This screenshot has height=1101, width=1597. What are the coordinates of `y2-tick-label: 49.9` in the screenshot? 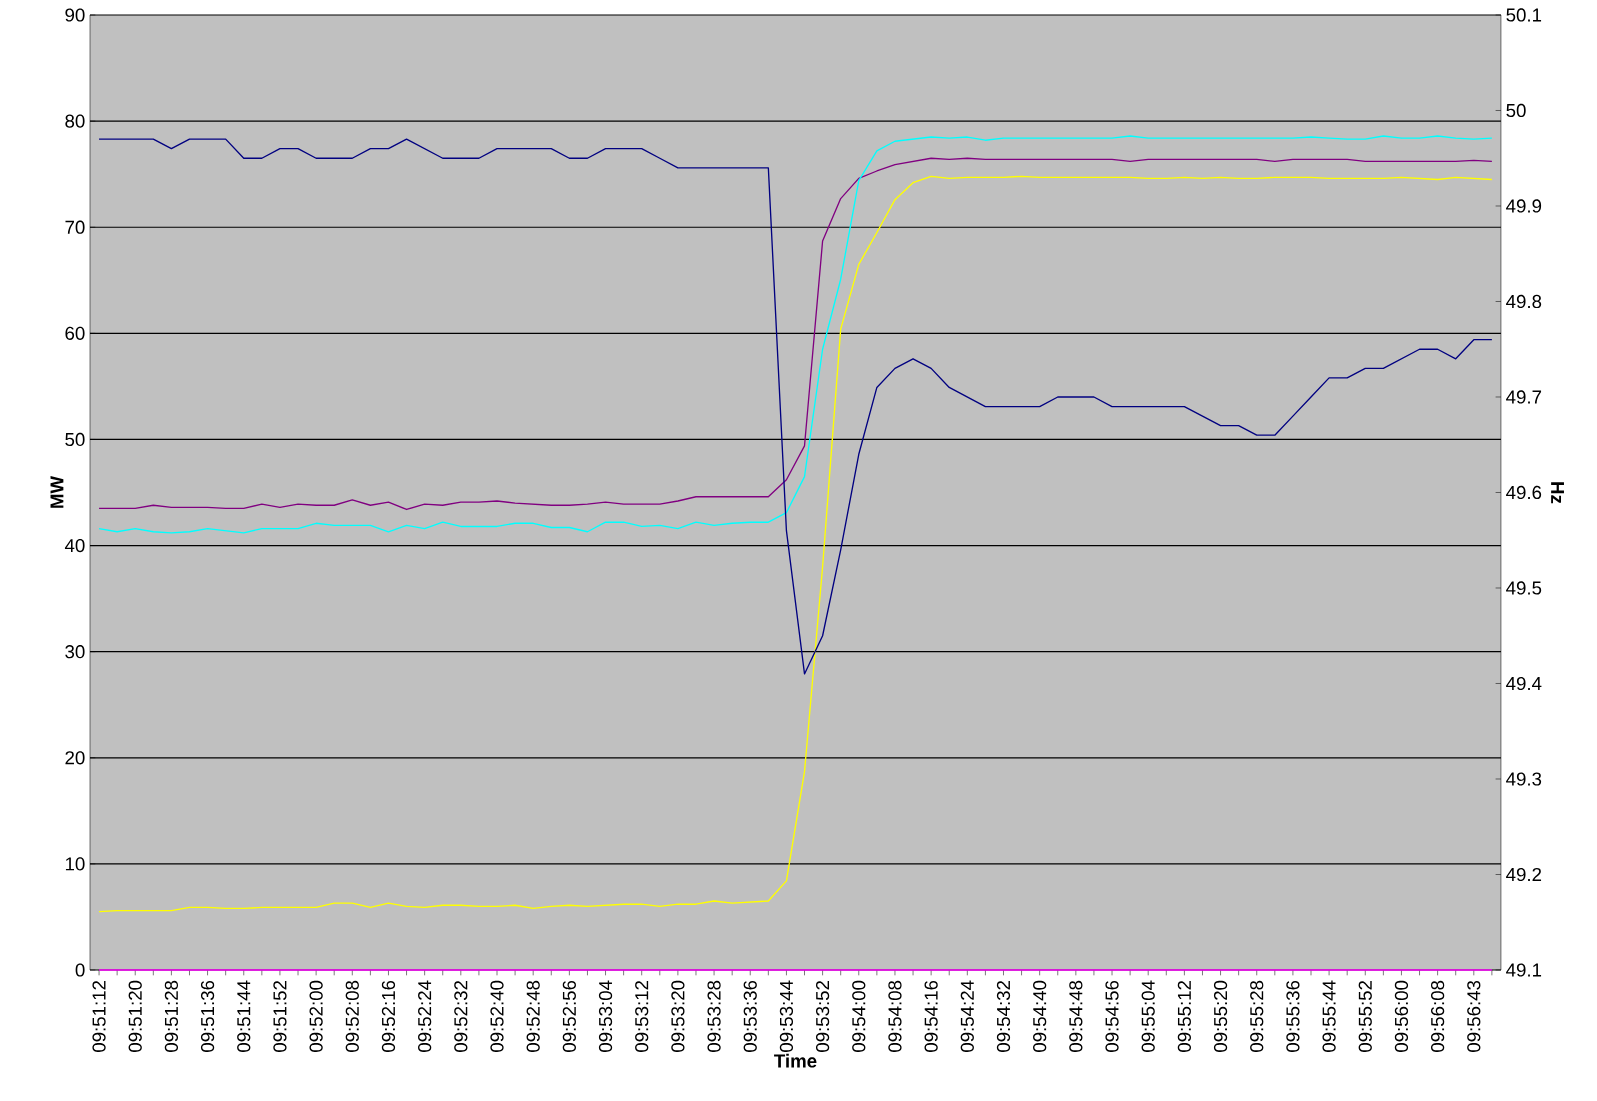 It's located at (1524, 206).